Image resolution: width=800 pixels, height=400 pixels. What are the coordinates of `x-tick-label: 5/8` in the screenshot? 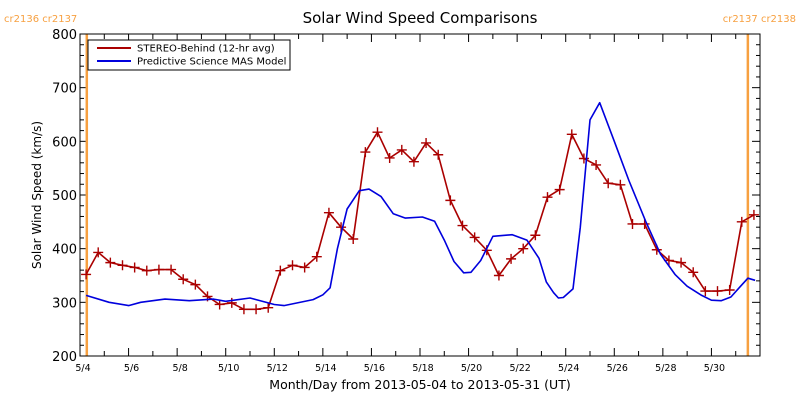 It's located at (179, 368).